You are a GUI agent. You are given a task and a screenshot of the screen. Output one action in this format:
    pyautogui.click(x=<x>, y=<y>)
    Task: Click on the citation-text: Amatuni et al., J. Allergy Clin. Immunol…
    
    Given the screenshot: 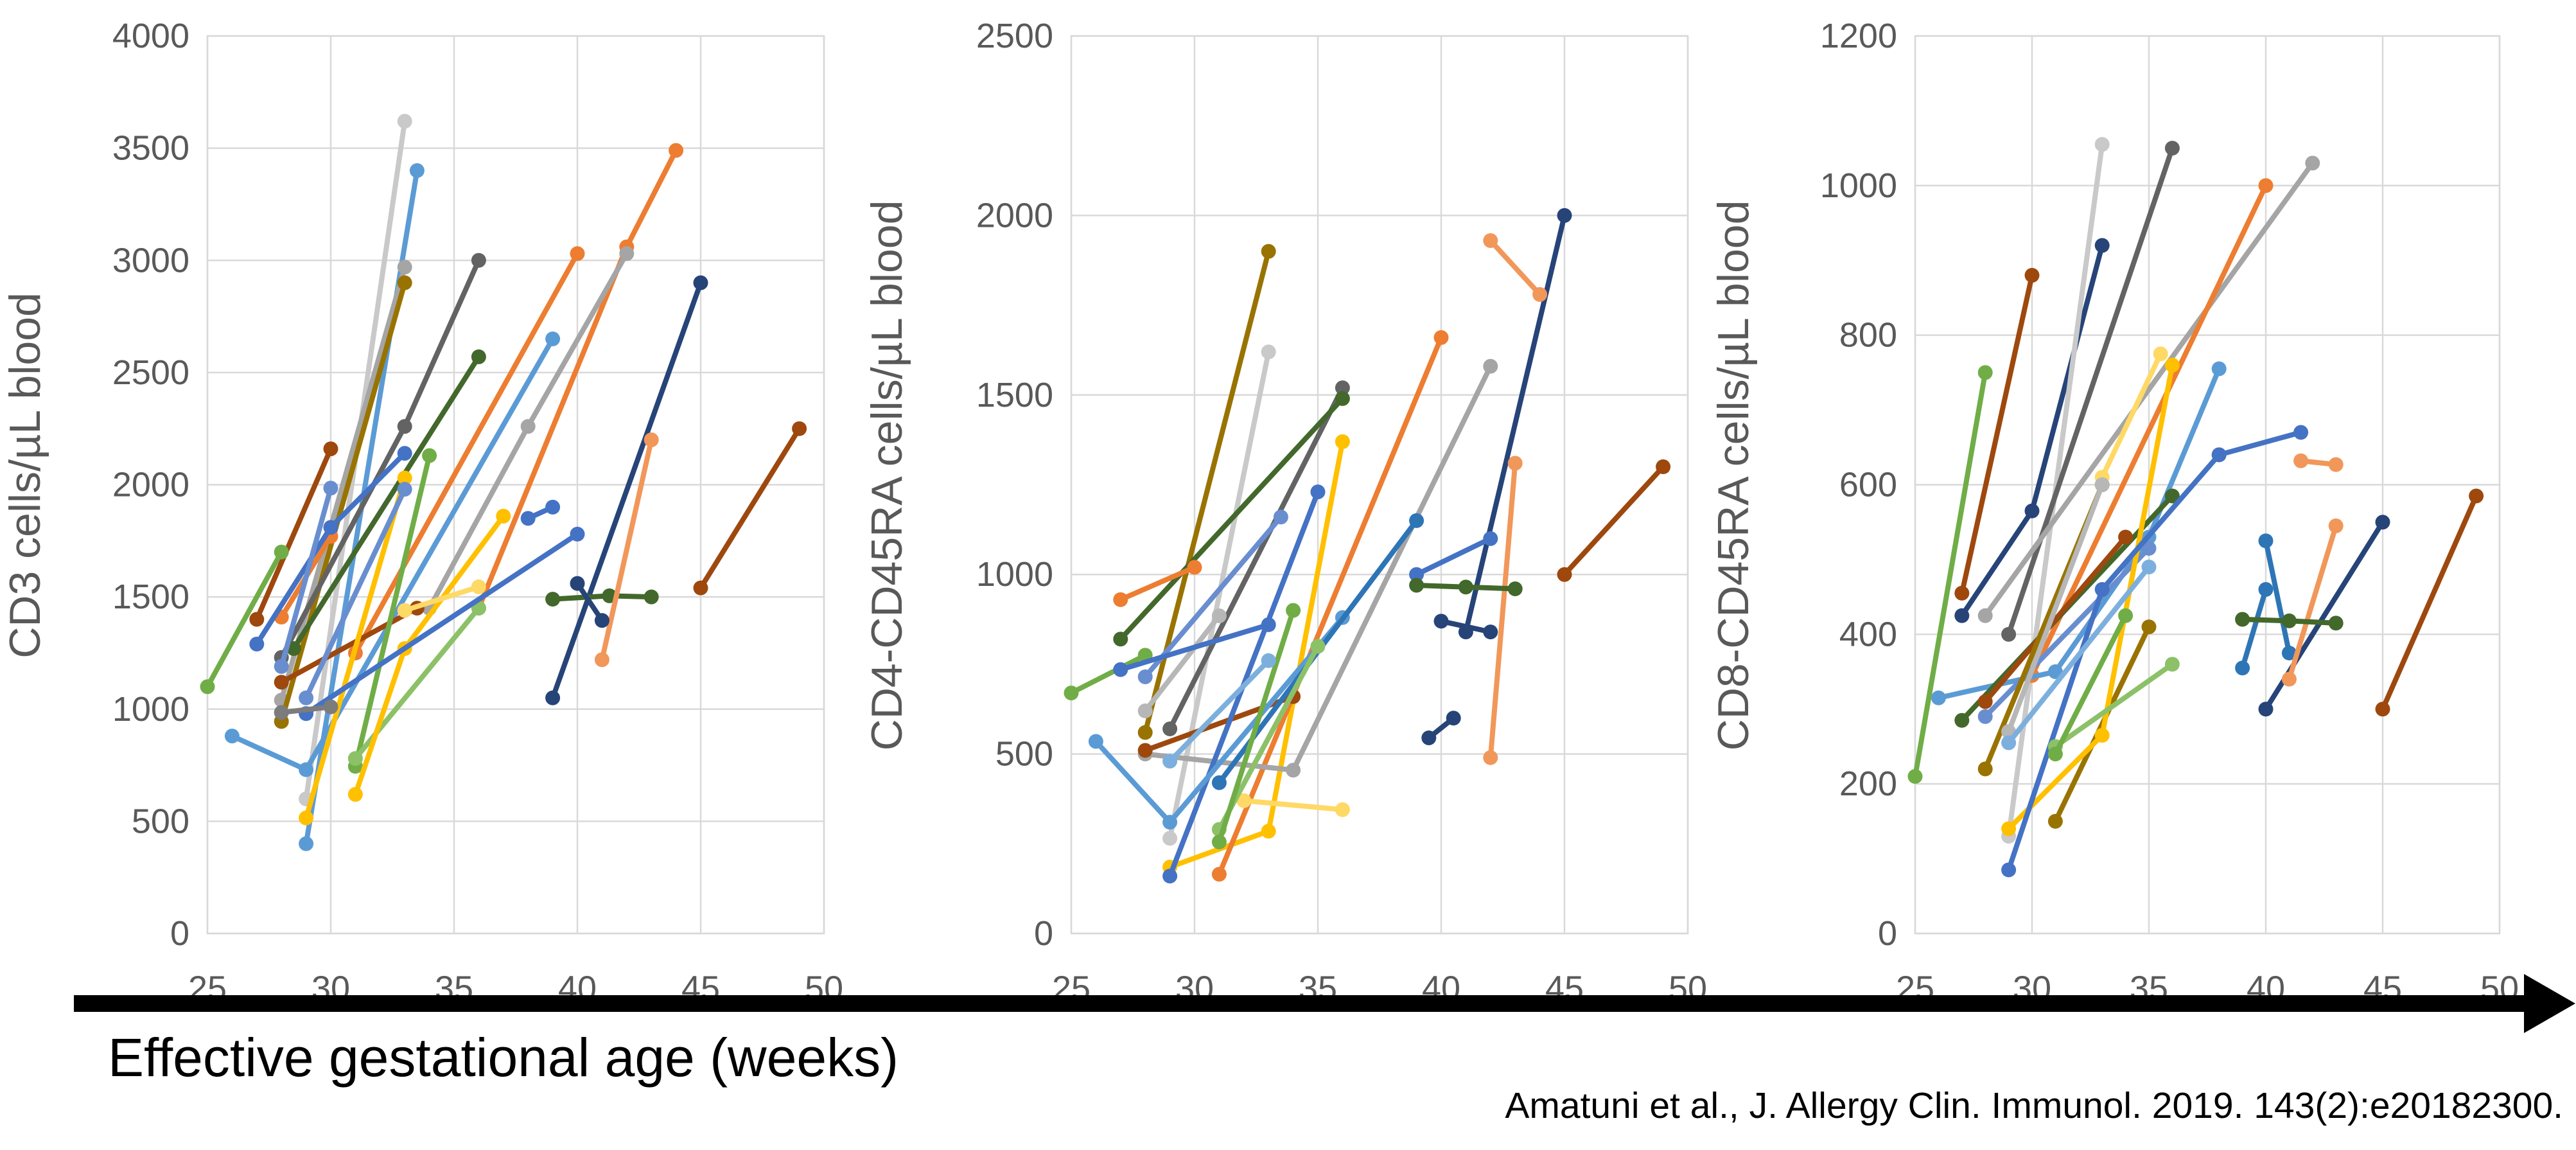 What is the action you would take?
    pyautogui.click(x=2034, y=1105)
    